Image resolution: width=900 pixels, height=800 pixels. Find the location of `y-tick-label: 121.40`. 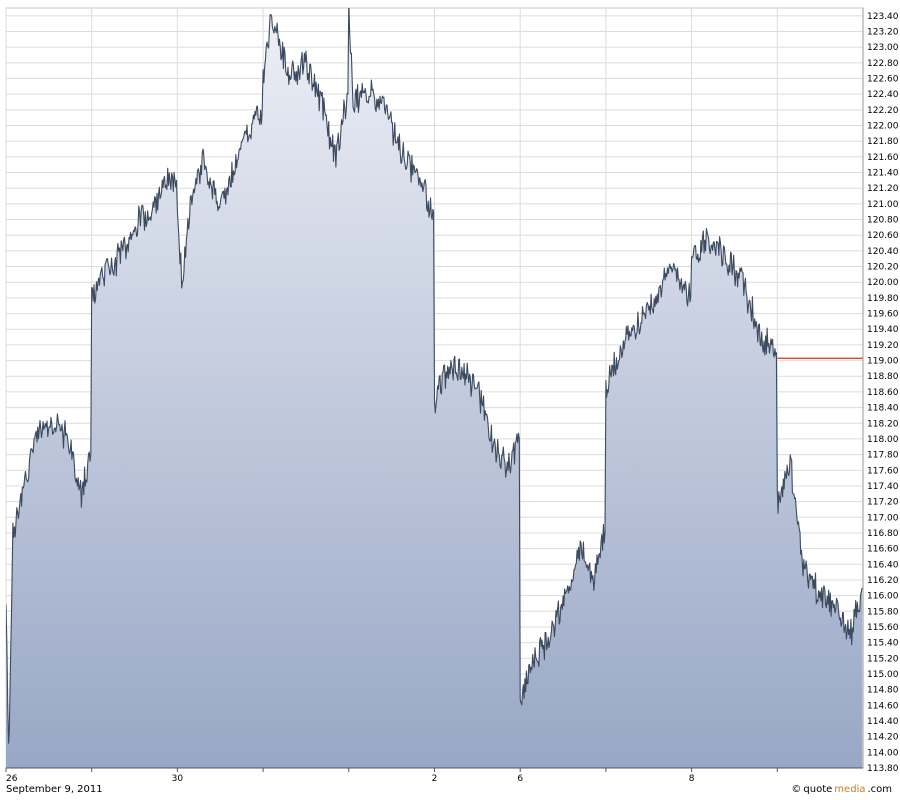

y-tick-label: 121.40 is located at coordinates (883, 174).